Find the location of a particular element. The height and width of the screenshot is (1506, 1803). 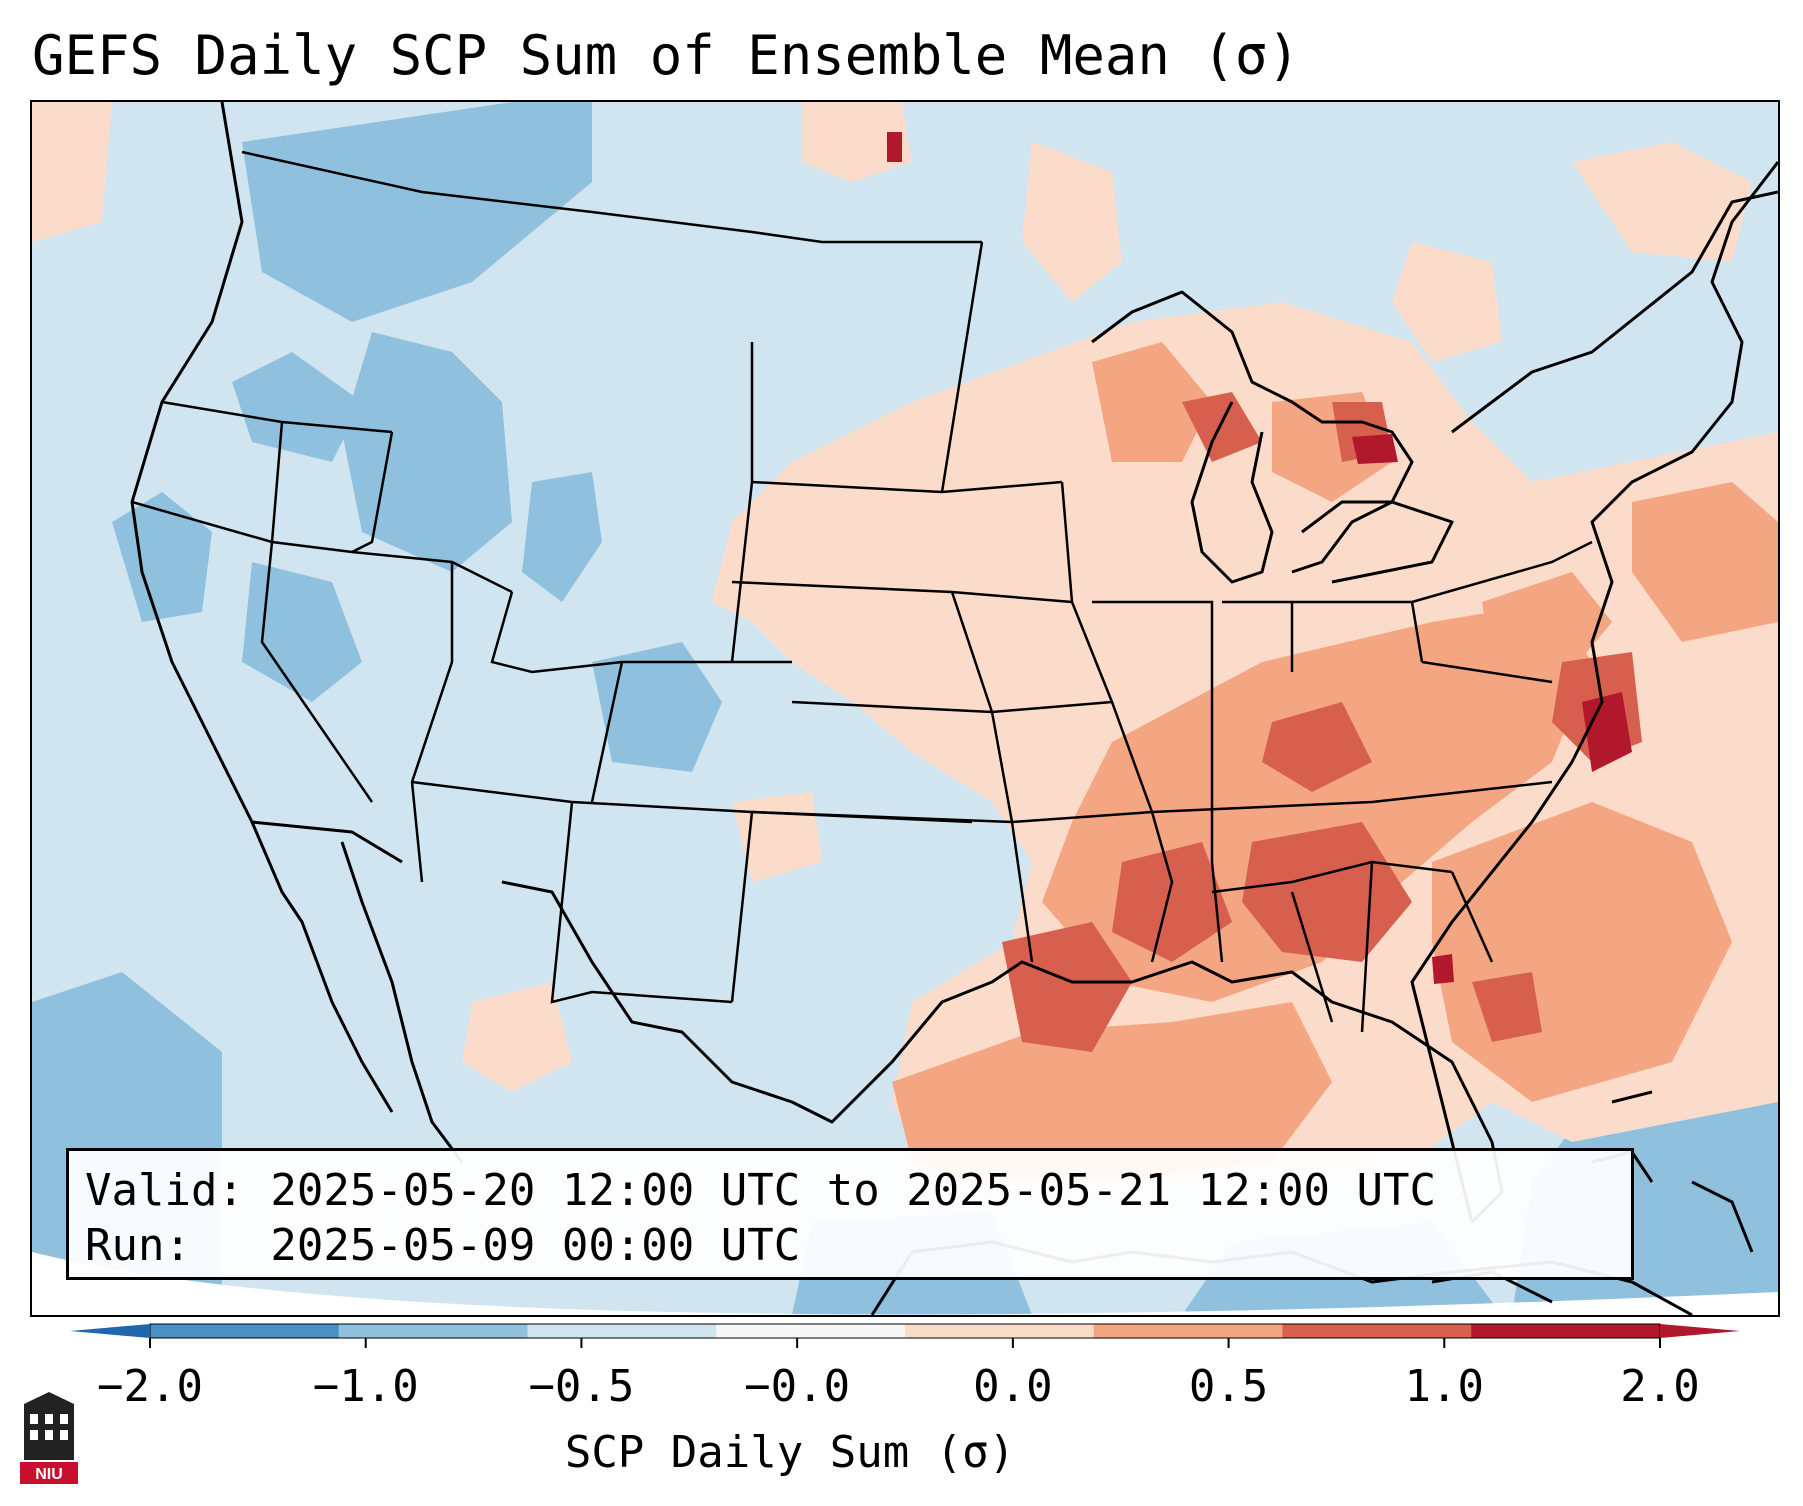

colorbar-extend-left is located at coordinates (110, 1331).